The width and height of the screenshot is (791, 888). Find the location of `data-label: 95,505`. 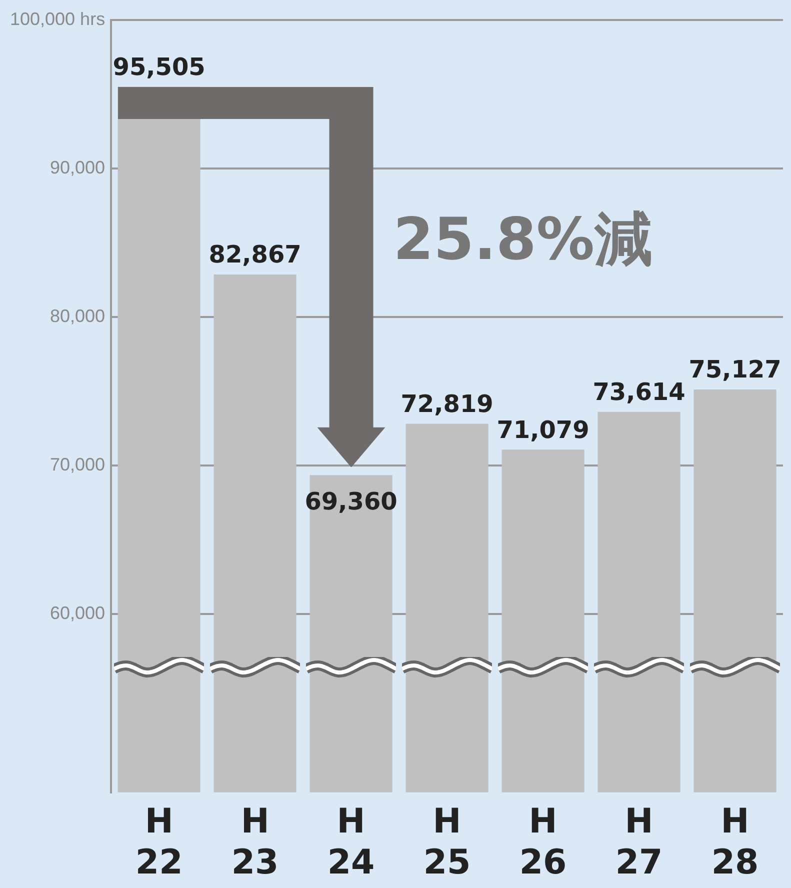

data-label: 95,505 is located at coordinates (159, 67).